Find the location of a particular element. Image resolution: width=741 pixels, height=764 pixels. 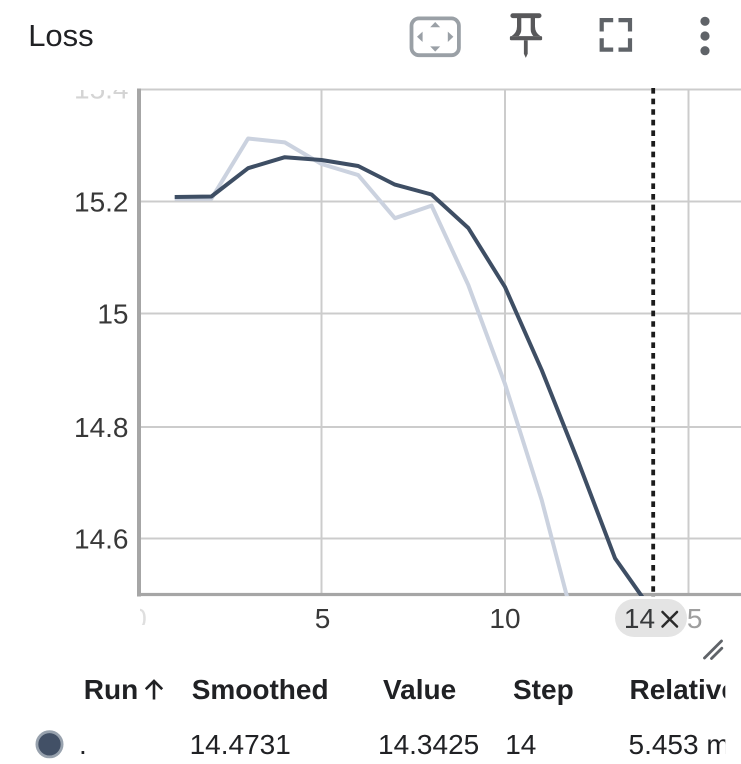

svg-text: Value is located at coordinates (419, 689).